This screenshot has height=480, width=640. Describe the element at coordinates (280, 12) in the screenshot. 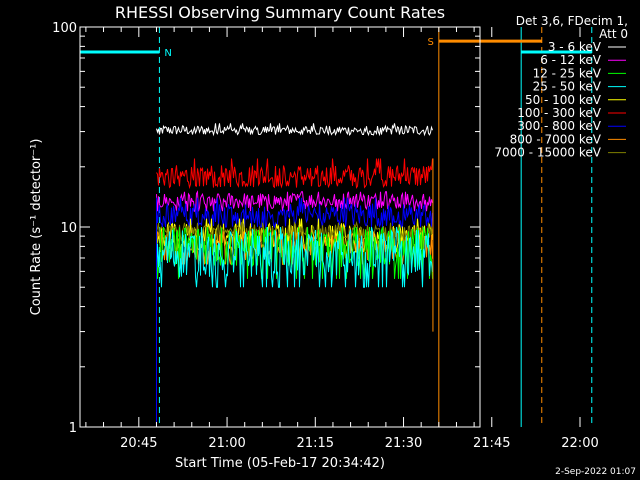

I see `chart-title: RHESSI Observing Summary Count Rates` at that location.